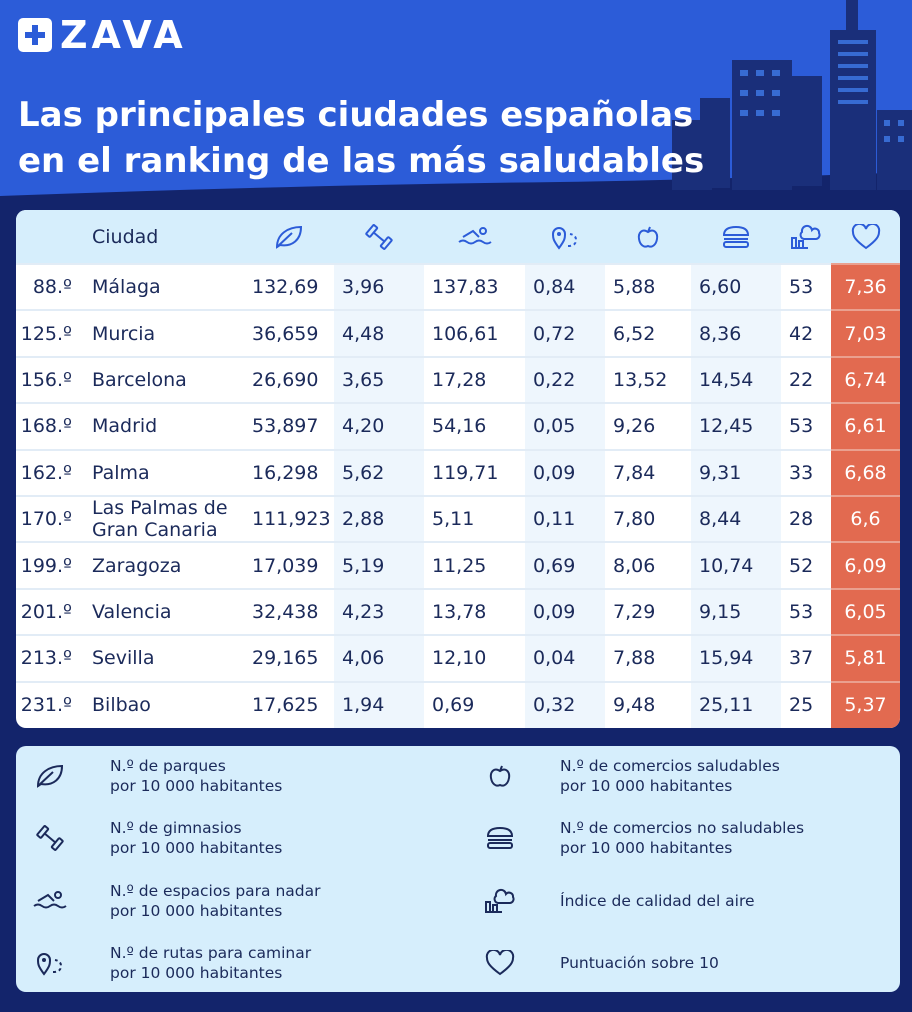  Describe the element at coordinates (865, 611) in the screenshot. I see `row-score: 6,05` at that location.